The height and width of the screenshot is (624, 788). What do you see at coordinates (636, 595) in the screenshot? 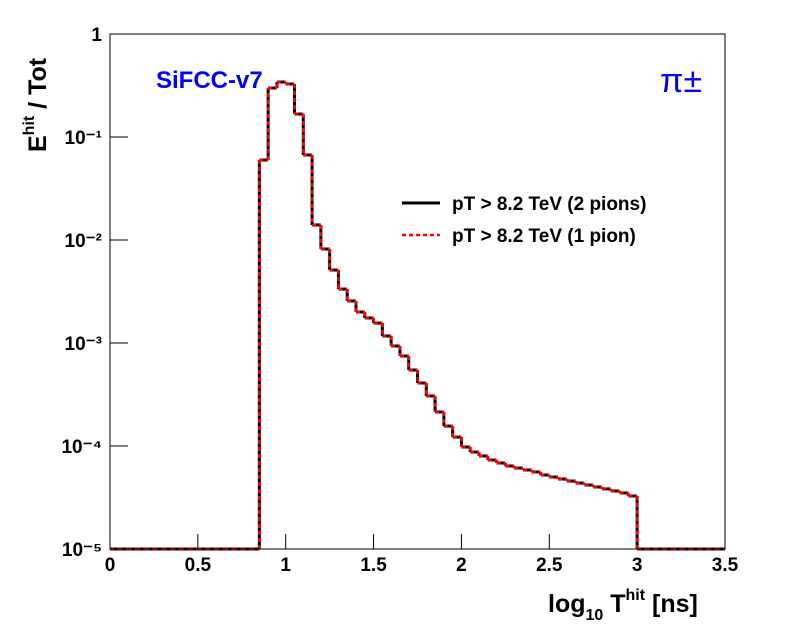
I see `x-axis-label-part: hit` at bounding box center [636, 595].